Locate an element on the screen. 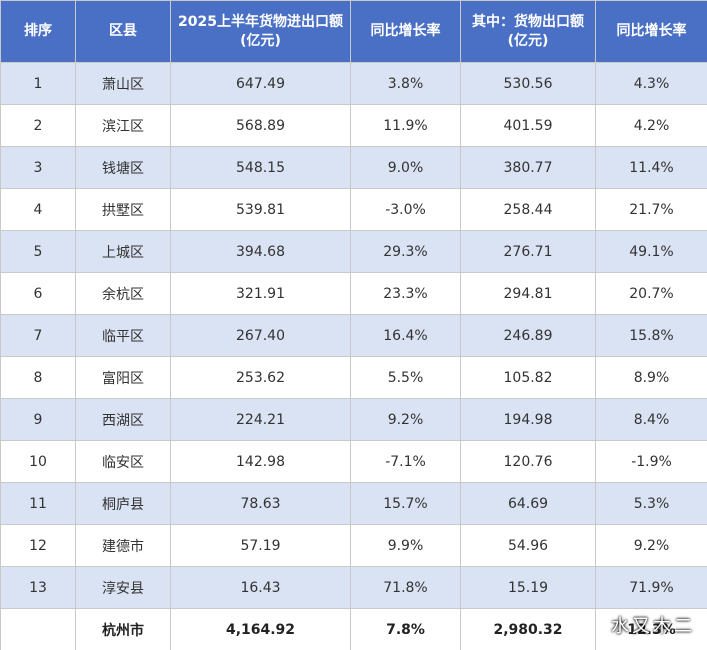 The image size is (707, 650). cell: 9.9% is located at coordinates (405, 545).